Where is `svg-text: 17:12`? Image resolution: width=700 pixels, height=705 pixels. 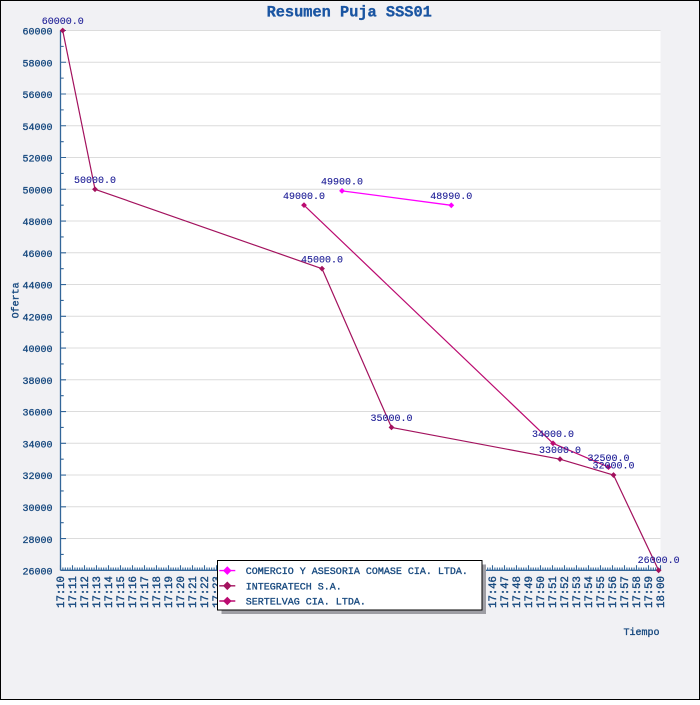 svg-text: 17:12 is located at coordinates (86, 592).